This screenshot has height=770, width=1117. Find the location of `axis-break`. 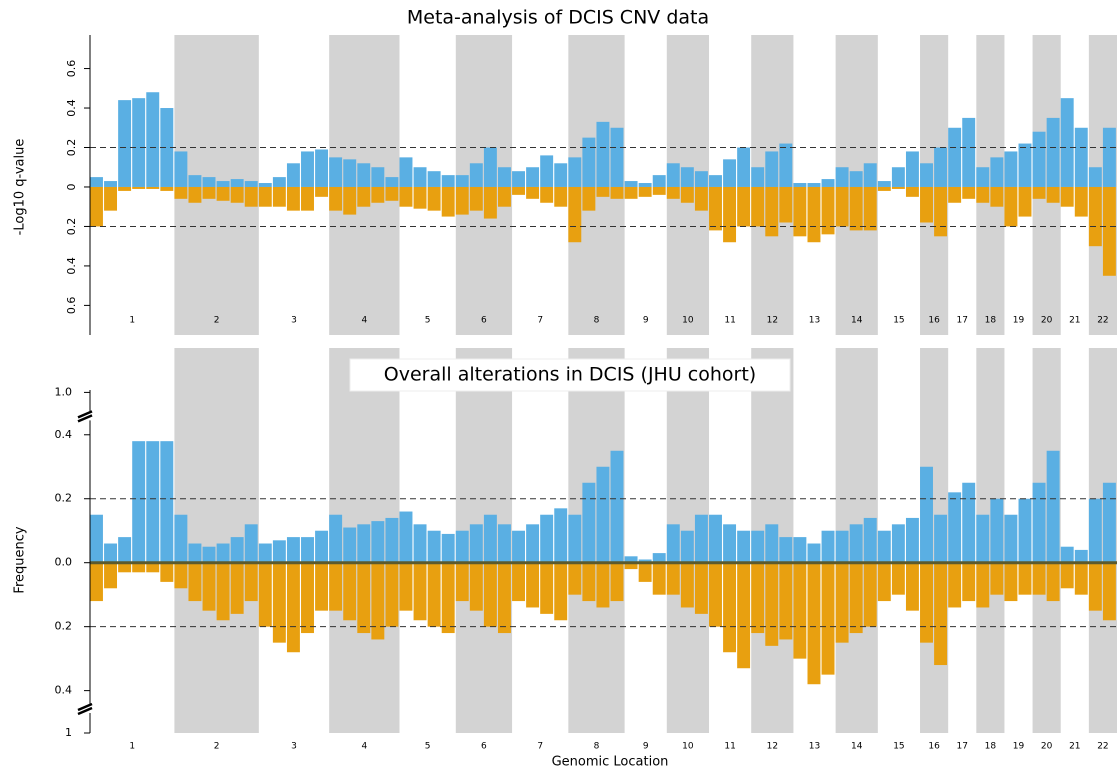

axis-break is located at coordinates (85, 711).